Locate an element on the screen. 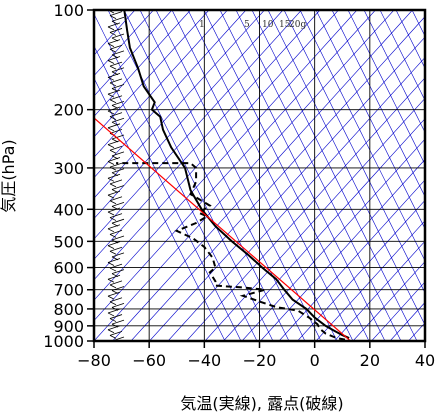 This screenshot has width=435, height=412. x-tick-label: 40 is located at coordinates (425, 360).